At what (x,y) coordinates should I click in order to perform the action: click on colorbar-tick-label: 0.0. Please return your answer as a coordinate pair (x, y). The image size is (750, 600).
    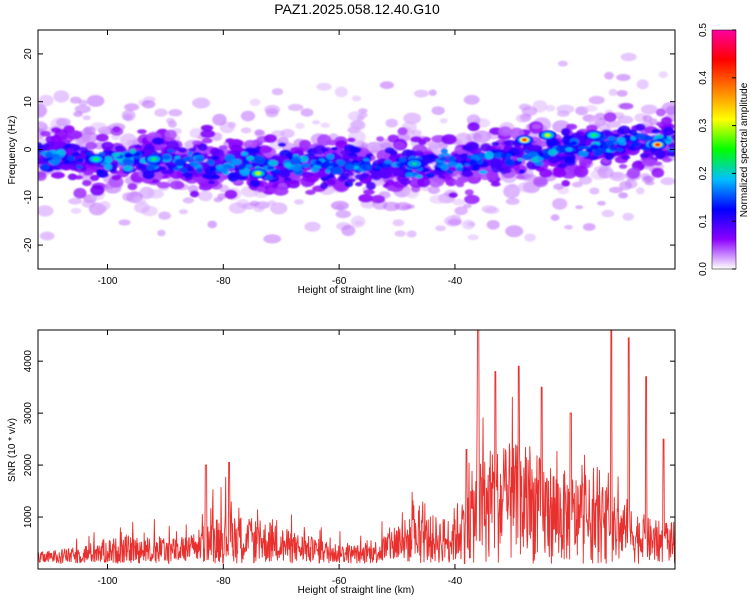
    Looking at the image, I should click on (703, 269).